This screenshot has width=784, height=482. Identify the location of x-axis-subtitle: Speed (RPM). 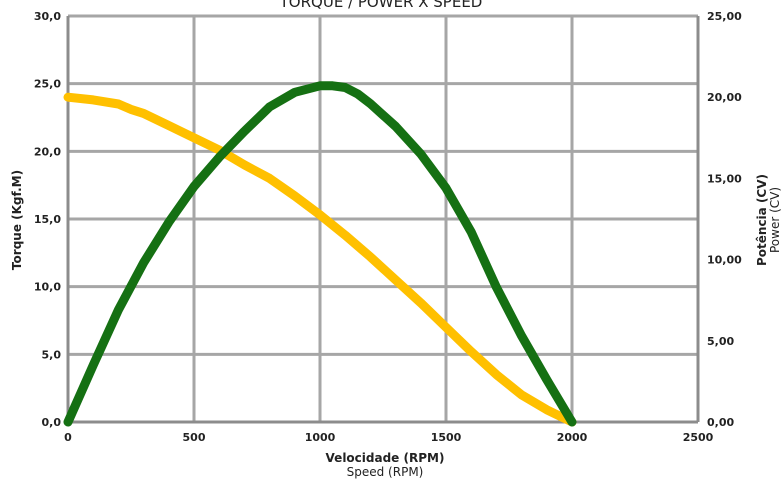
(385, 472).